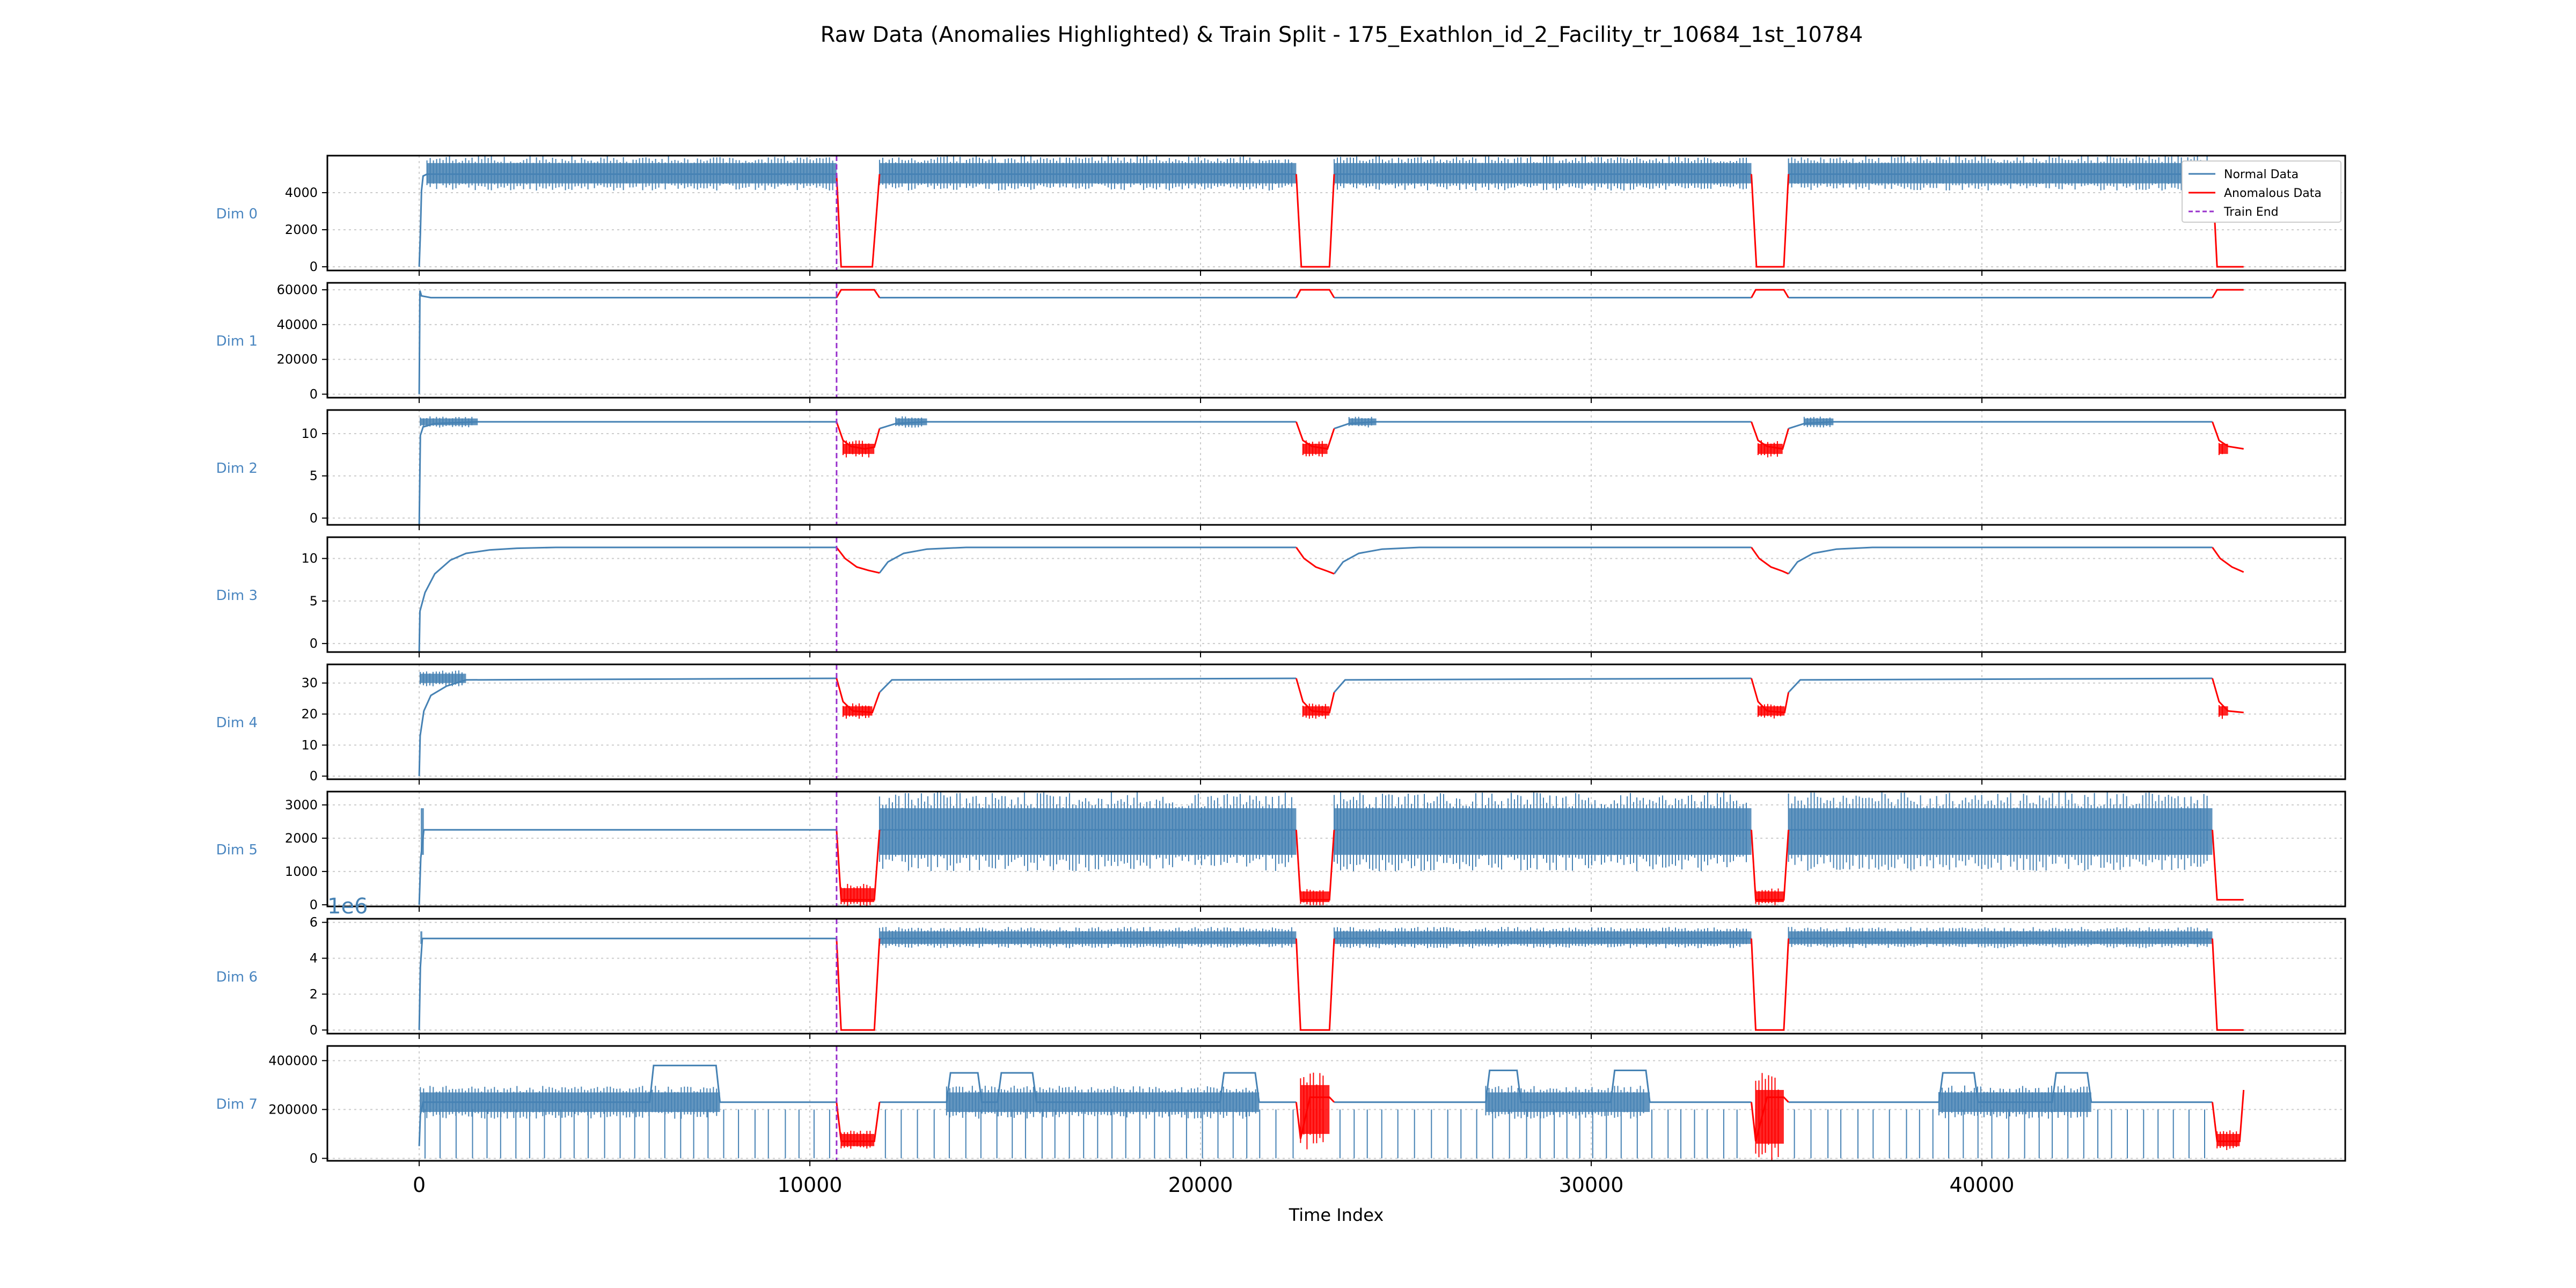 This screenshot has height=1288, width=2576. What do you see at coordinates (237, 723) in the screenshot?
I see `panel-label: Dim 4` at bounding box center [237, 723].